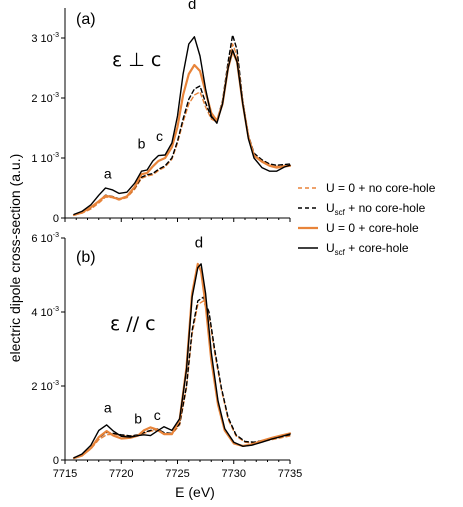  Describe the element at coordinates (86, 257) in the screenshot. I see `panel-label: (b)` at that location.